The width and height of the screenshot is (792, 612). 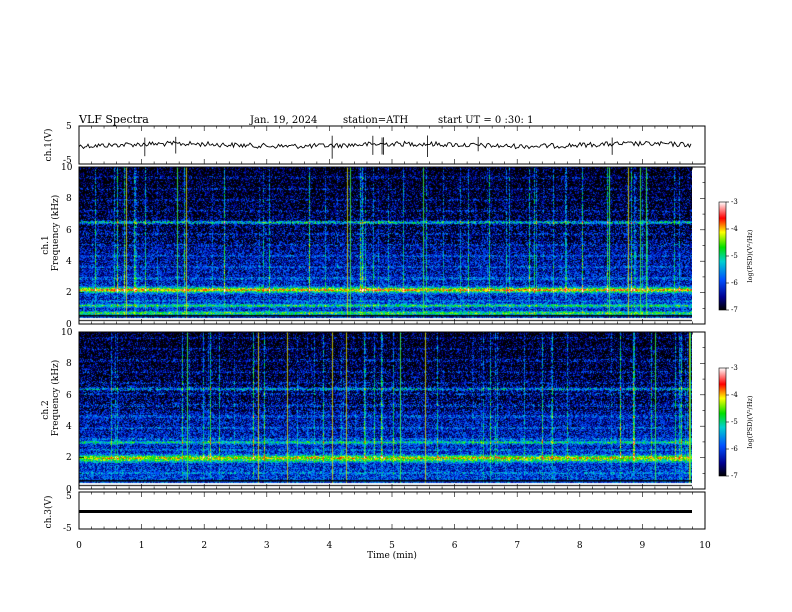 I want to click on ch1-freq-tick-8: 8, so click(x=69, y=199).